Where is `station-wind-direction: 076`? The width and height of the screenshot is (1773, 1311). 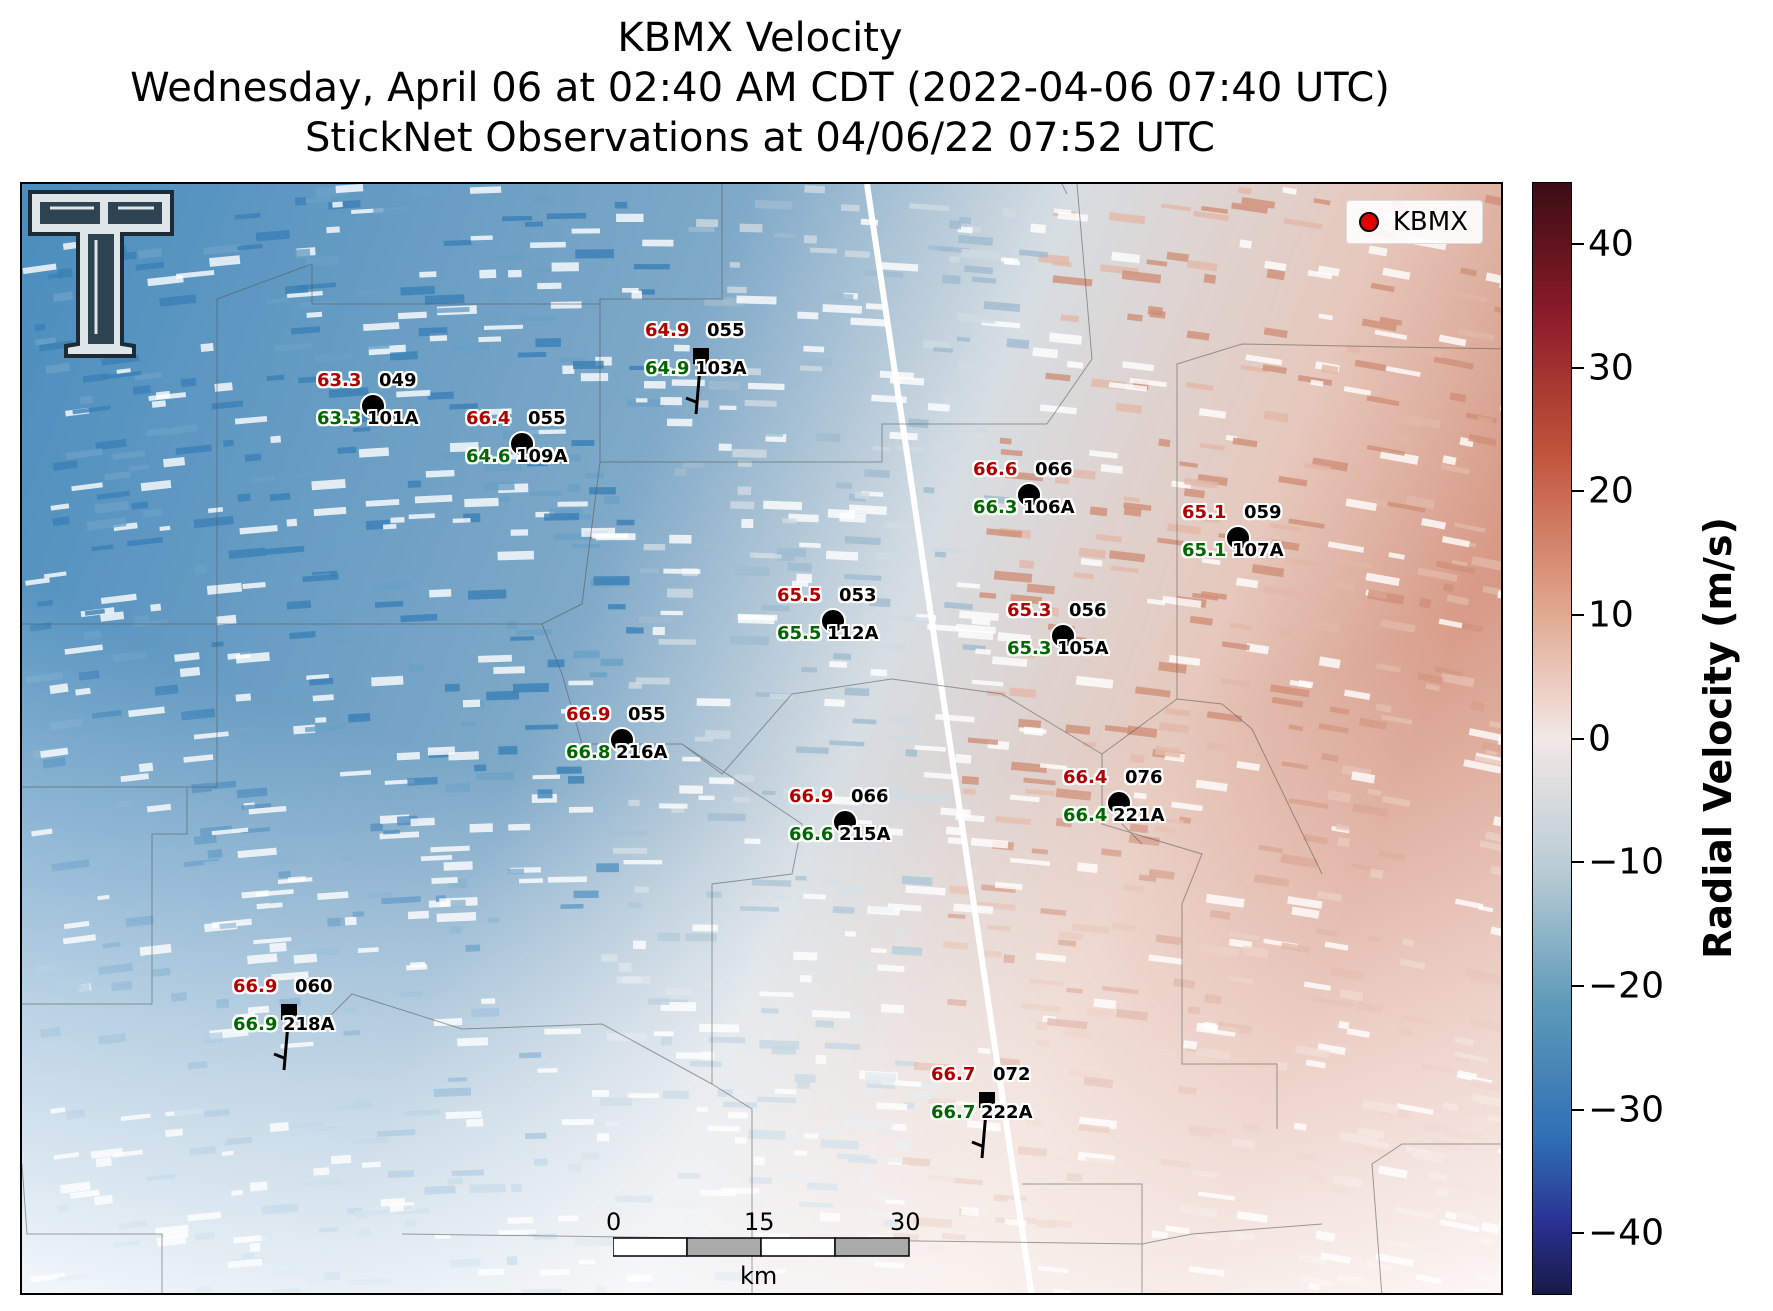
station-wind-direction: 076 is located at coordinates (1144, 777).